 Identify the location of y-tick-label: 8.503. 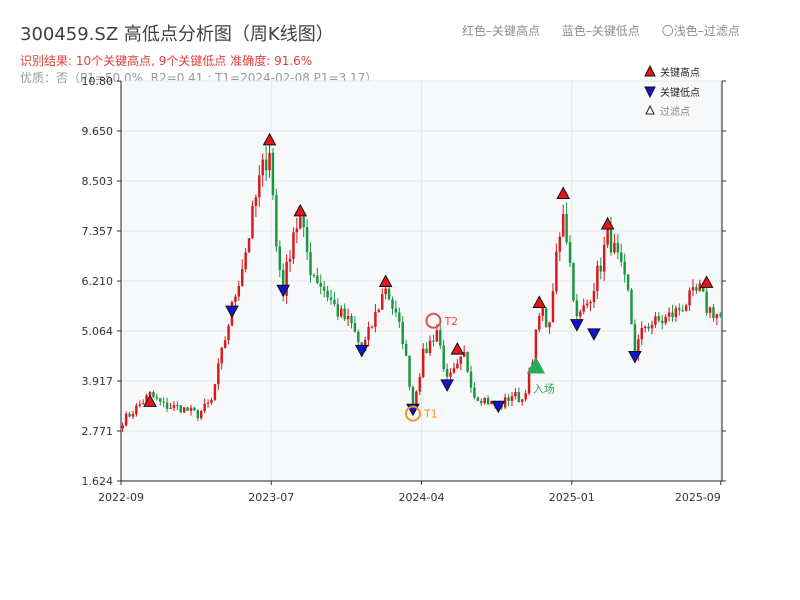
(98, 181).